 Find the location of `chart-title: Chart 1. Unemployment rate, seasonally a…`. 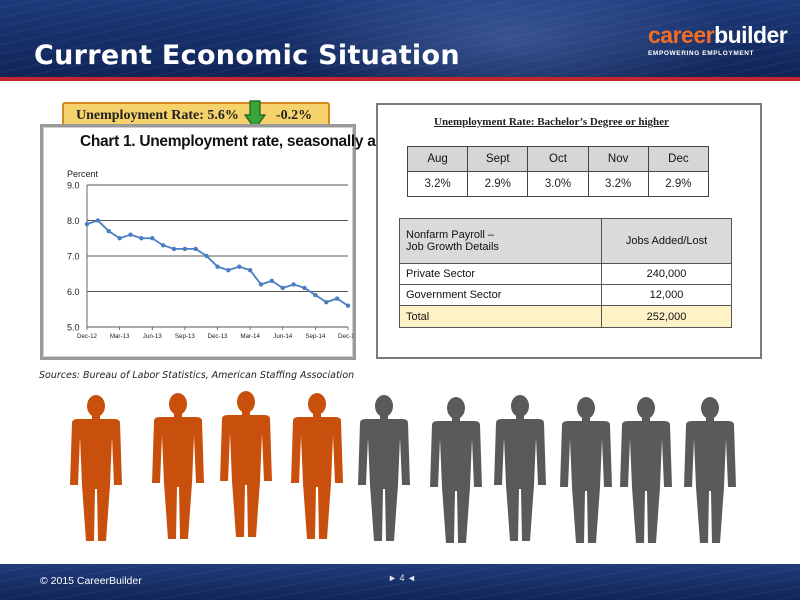

chart-title: Chart 1. Unemployment rate, seasonally a… is located at coordinates (254, 141).